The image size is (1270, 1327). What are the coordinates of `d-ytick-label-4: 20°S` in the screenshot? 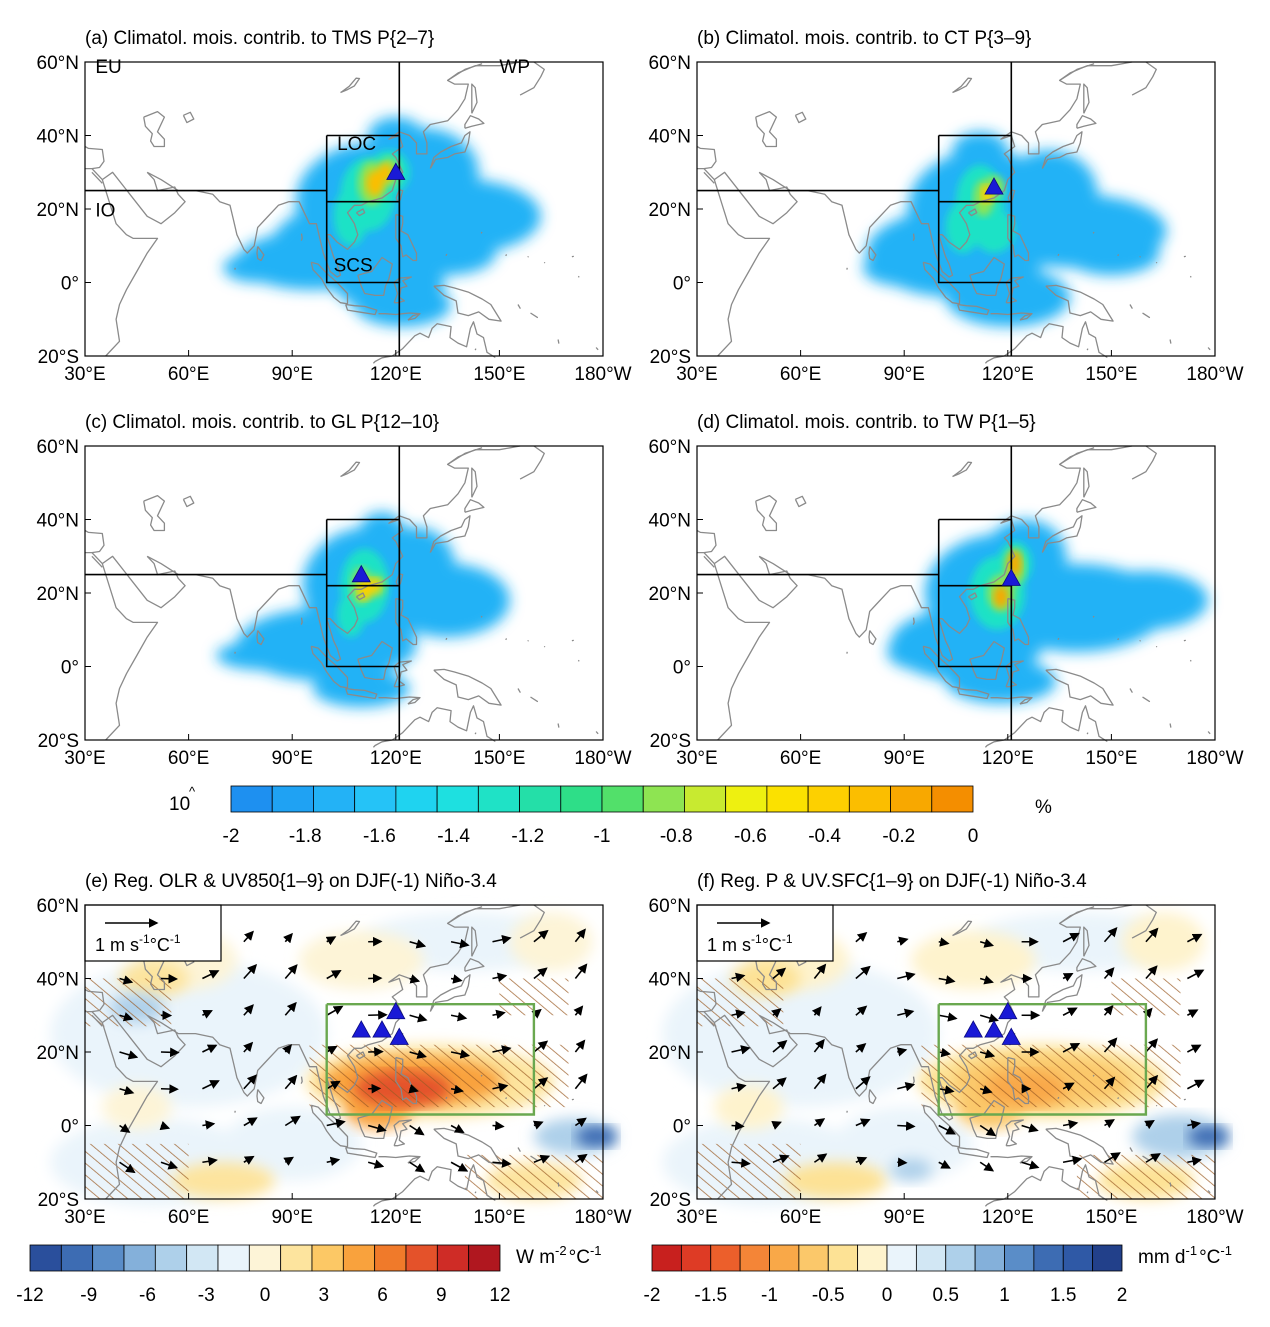 It's located at (670, 741).